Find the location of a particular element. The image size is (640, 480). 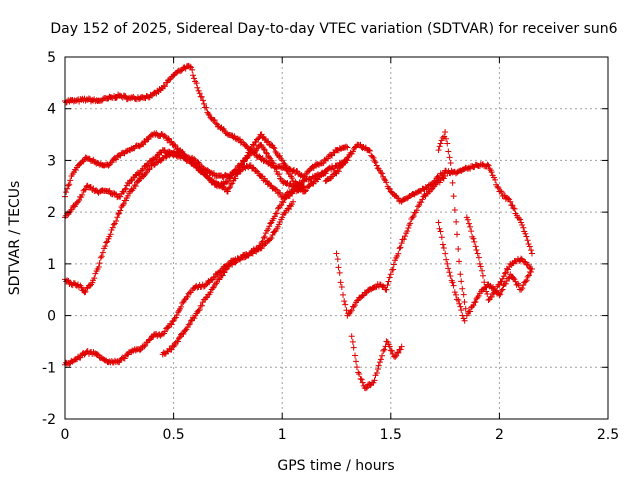

x-axis-label: GPS time / hours is located at coordinates (335, 466).